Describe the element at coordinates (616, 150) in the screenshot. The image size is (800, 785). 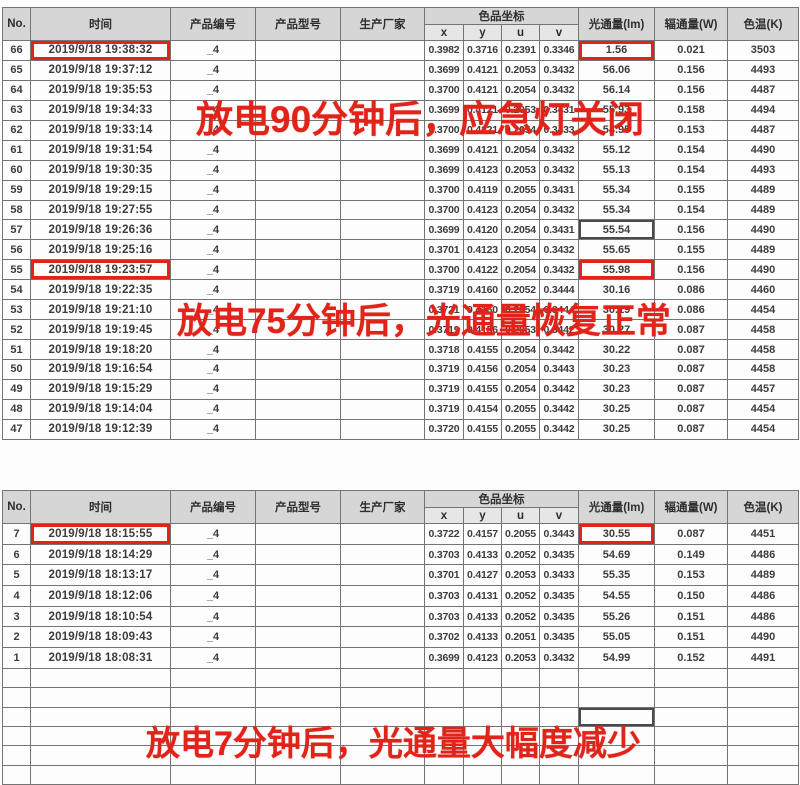
I see `cell-flux: 55.12` at that location.